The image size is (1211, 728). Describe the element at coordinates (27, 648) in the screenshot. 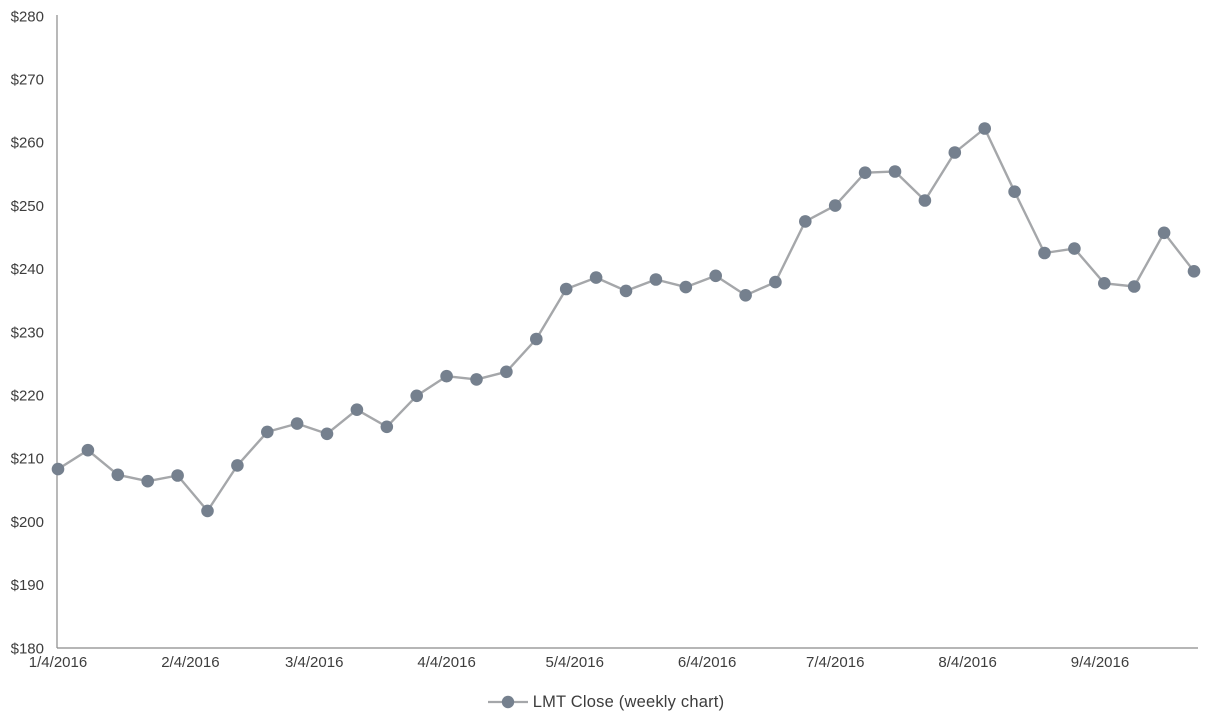

I see `y-axis-tick-label: $180` at that location.